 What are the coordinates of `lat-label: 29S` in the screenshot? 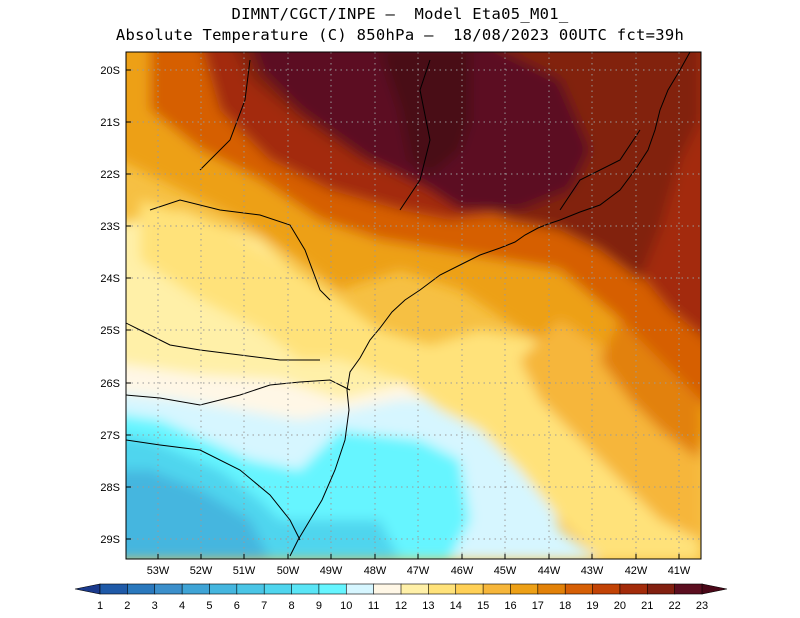 It's located at (110, 540).